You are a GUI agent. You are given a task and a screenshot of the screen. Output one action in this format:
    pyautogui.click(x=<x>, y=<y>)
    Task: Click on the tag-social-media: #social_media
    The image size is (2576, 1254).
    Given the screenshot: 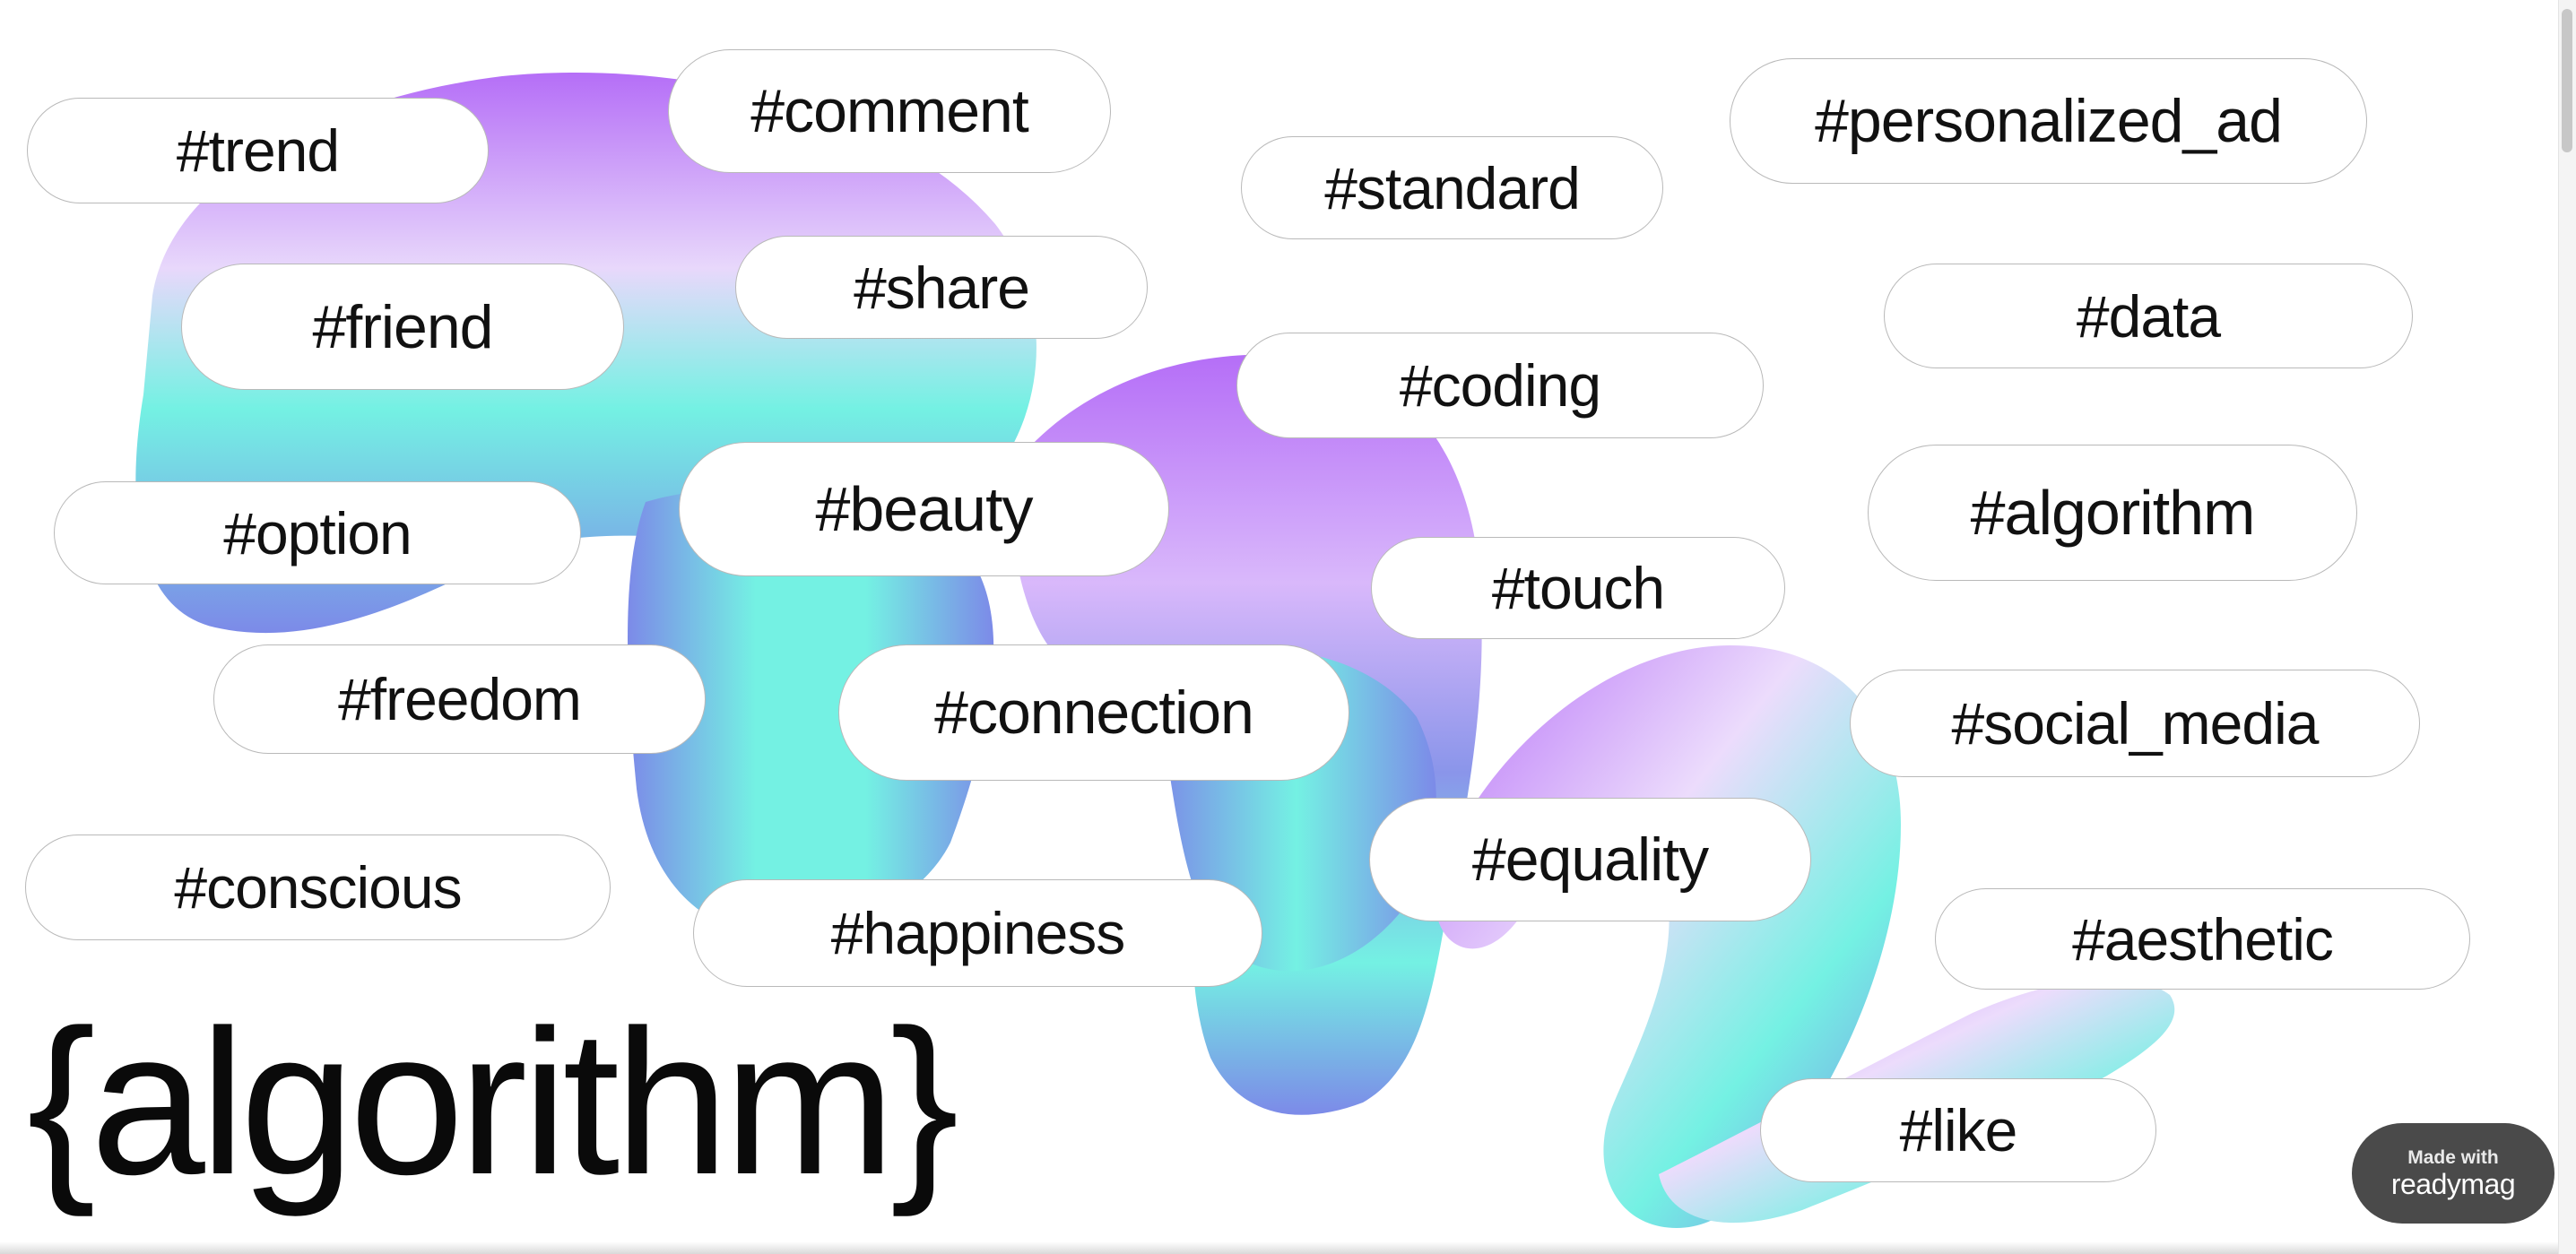 What is the action you would take?
    pyautogui.click(x=2135, y=723)
    